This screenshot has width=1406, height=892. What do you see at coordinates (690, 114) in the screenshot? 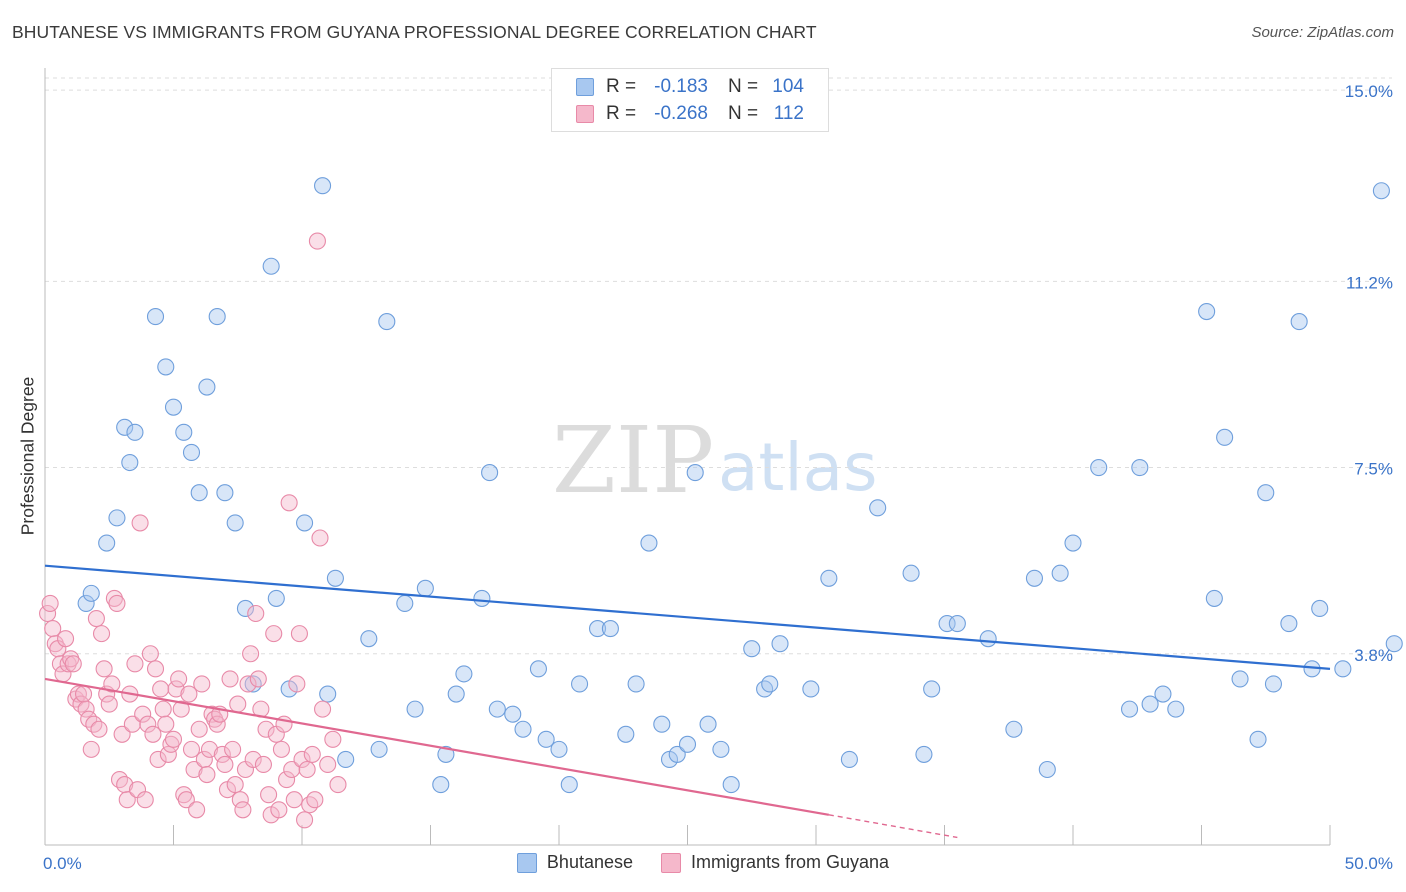
I see `legend-row-guyana: R = -0.268 N = 112` at bounding box center [690, 114].